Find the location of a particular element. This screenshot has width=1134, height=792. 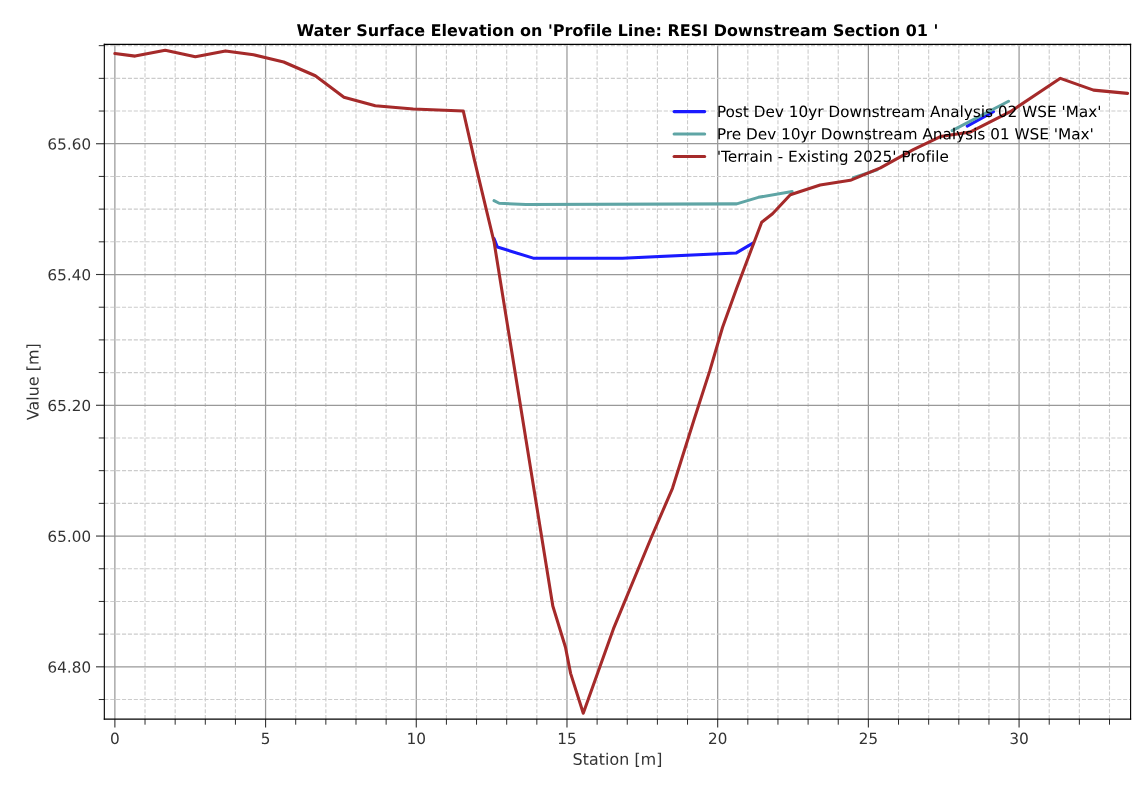

x-tick-label: 5 is located at coordinates (265, 738).